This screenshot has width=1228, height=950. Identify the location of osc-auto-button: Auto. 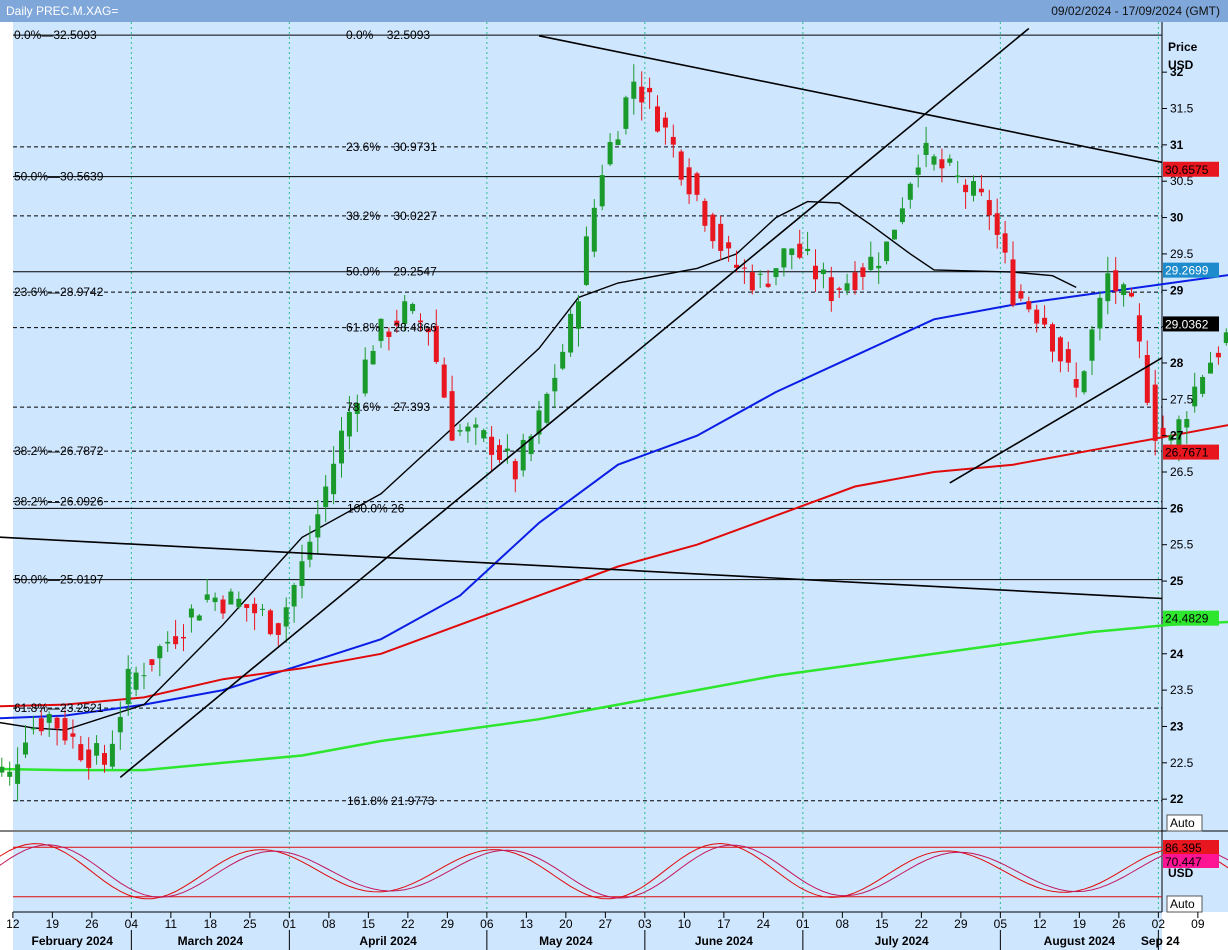
(1184, 904).